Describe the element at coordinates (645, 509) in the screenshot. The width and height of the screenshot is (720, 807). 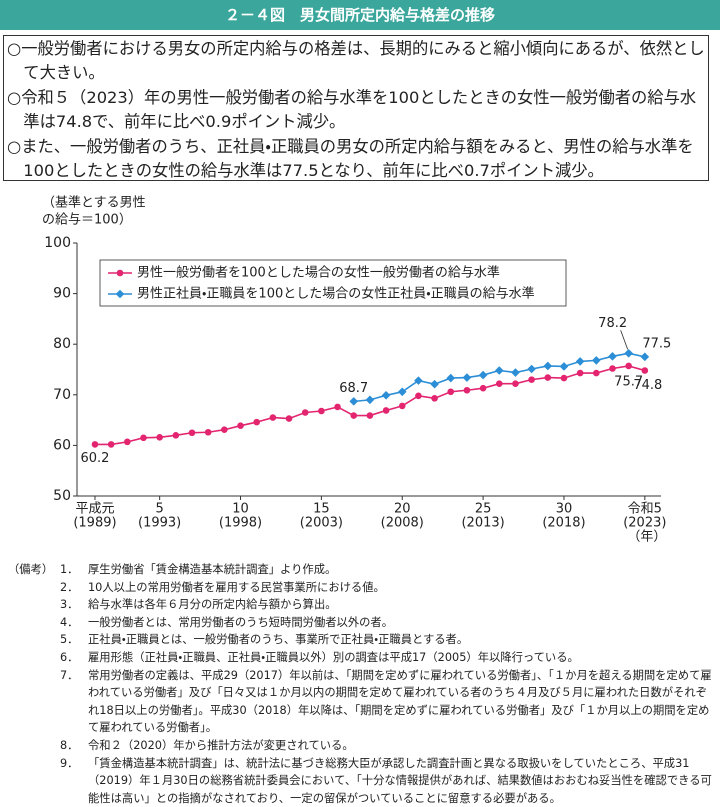
I see `x-tick-label: 令和5` at that location.